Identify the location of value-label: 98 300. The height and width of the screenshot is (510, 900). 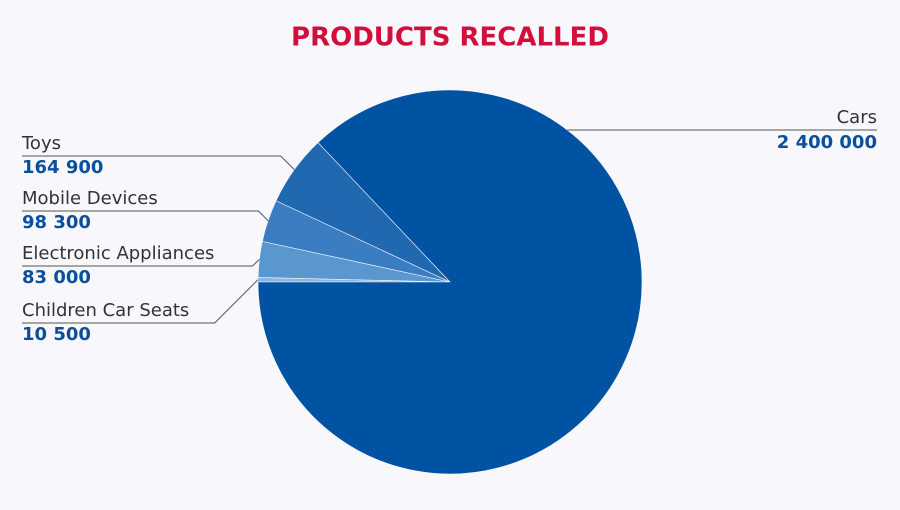
(56, 222).